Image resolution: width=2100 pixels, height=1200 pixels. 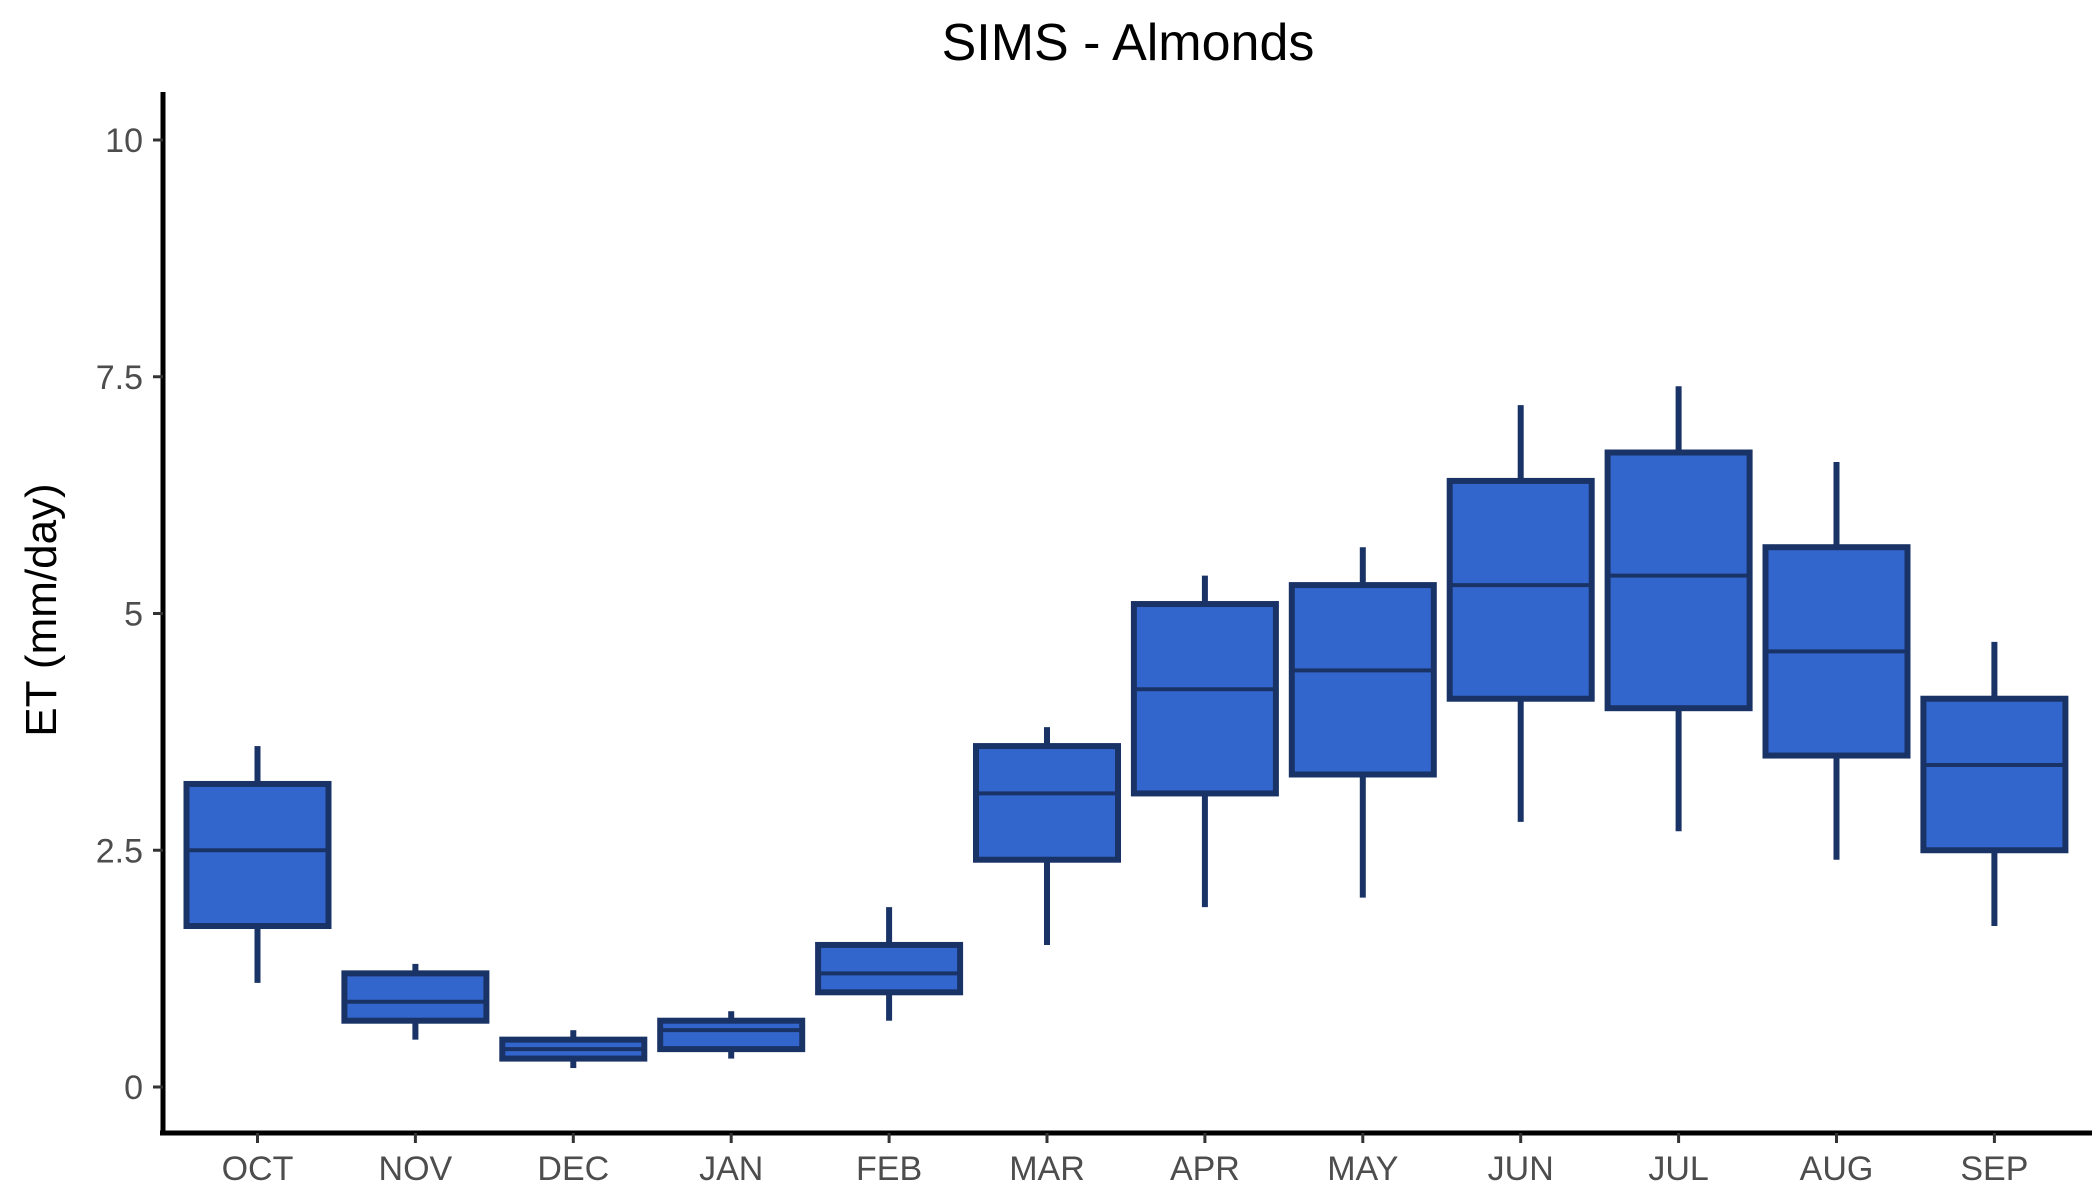 What do you see at coordinates (133, 615) in the screenshot?
I see `y-tick-label: 5` at bounding box center [133, 615].